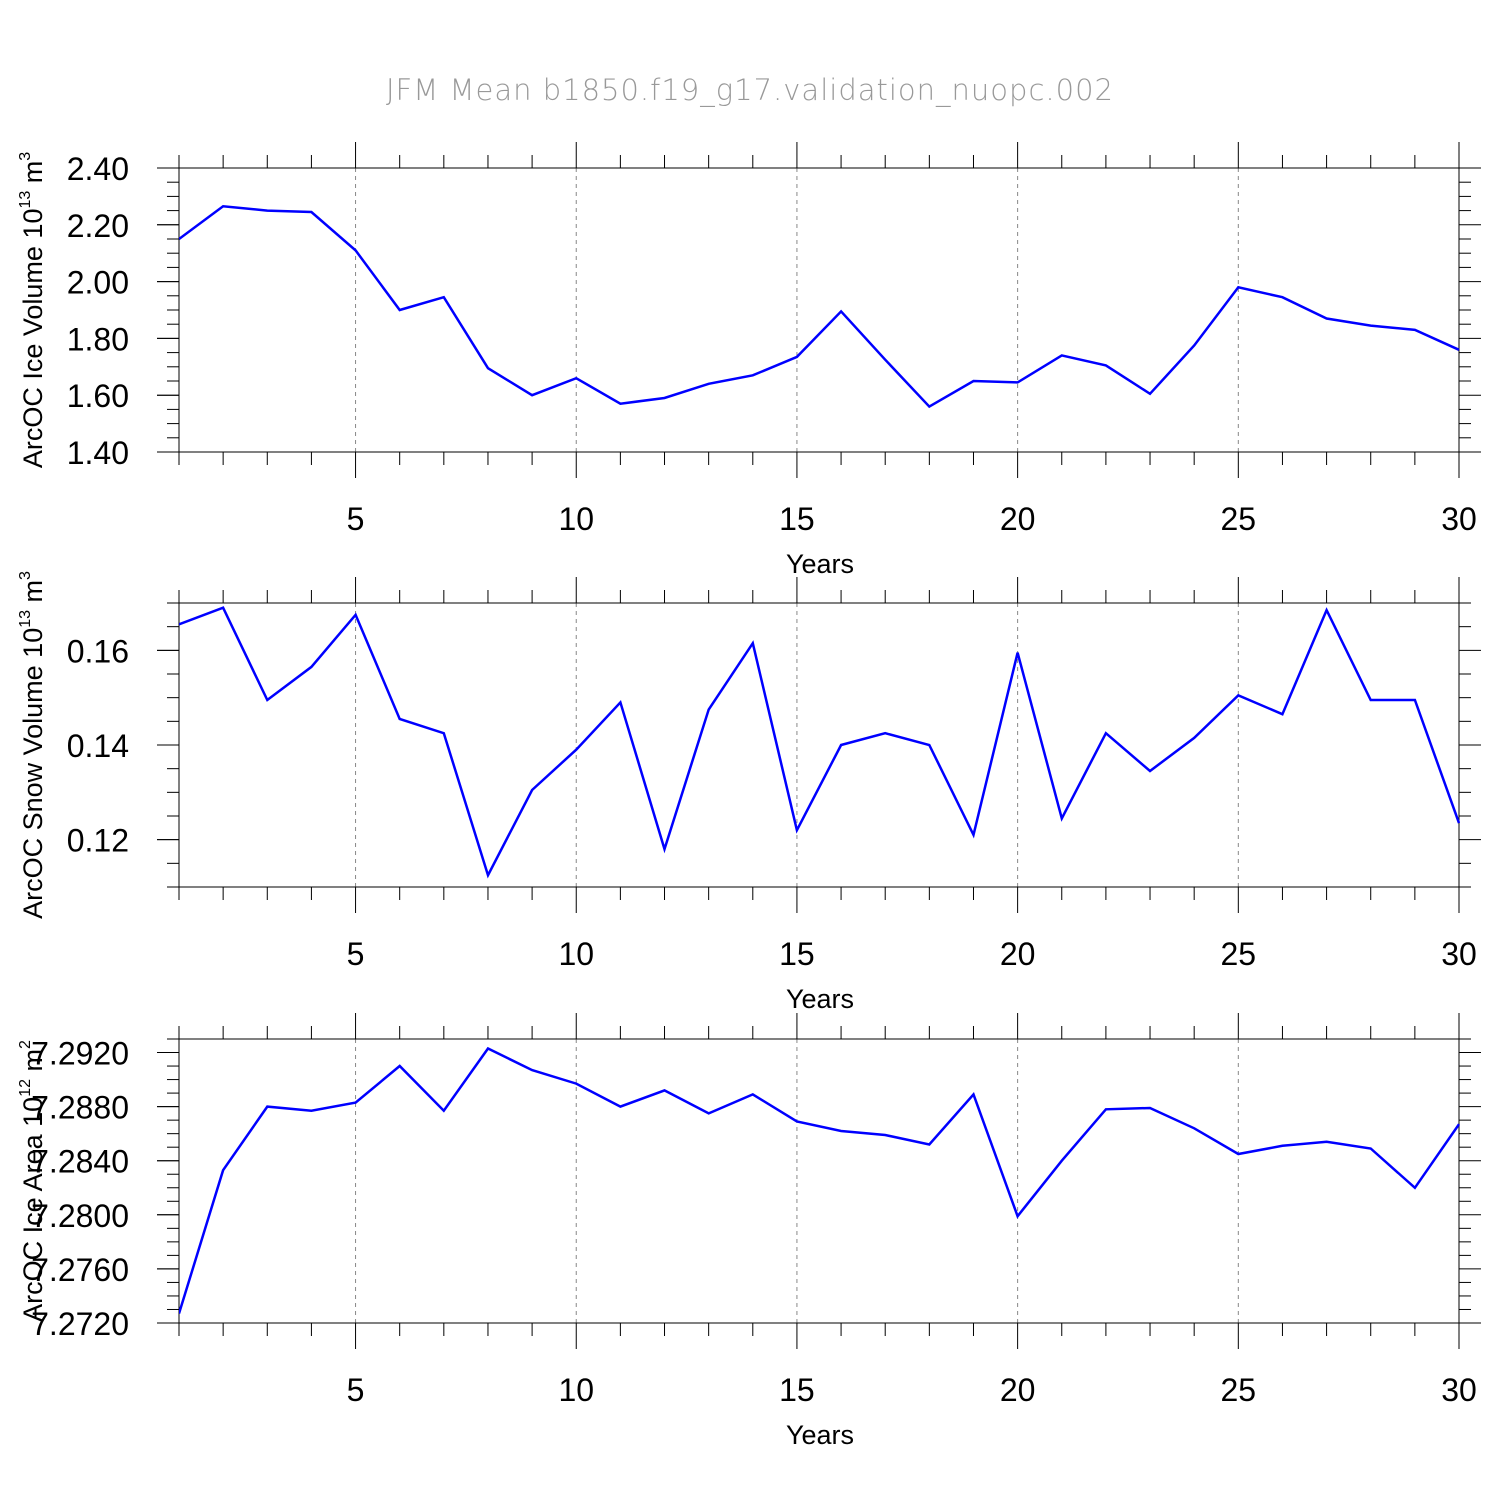 The image size is (1500, 1500). What do you see at coordinates (98, 226) in the screenshot?
I see `y-tick-label: 2.20` at bounding box center [98, 226].